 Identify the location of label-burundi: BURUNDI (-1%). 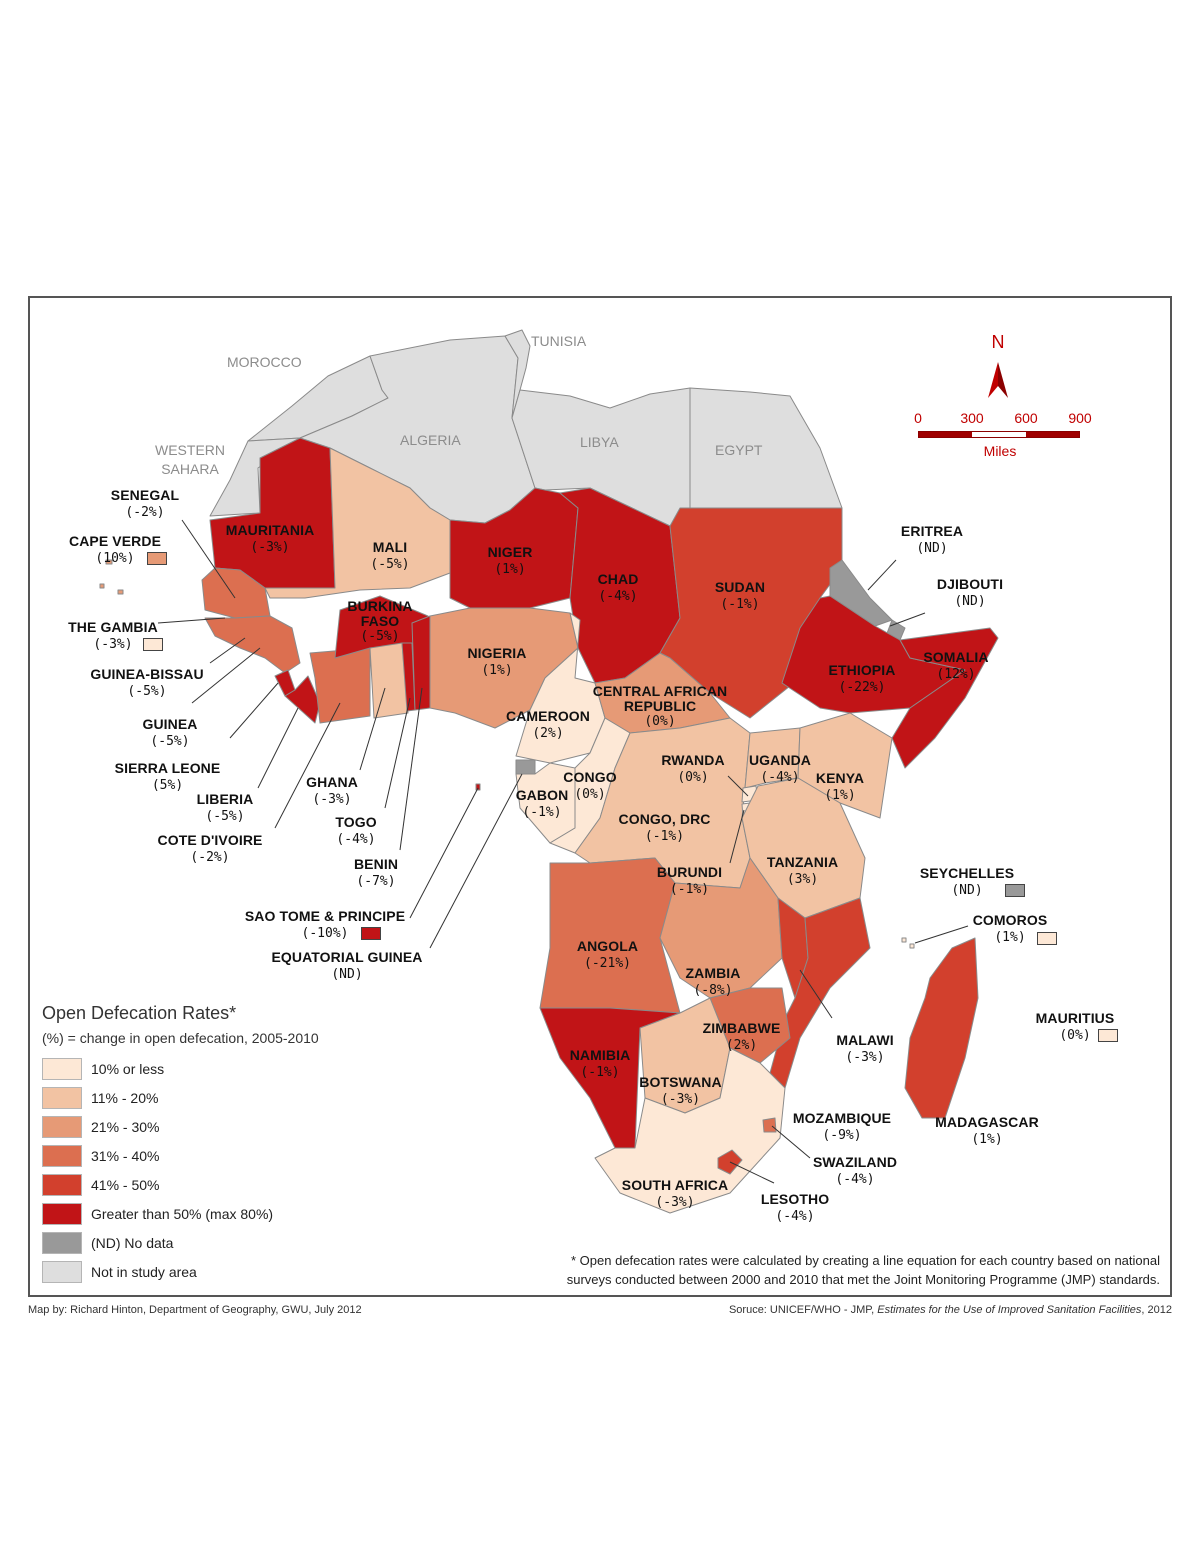
(689, 880).